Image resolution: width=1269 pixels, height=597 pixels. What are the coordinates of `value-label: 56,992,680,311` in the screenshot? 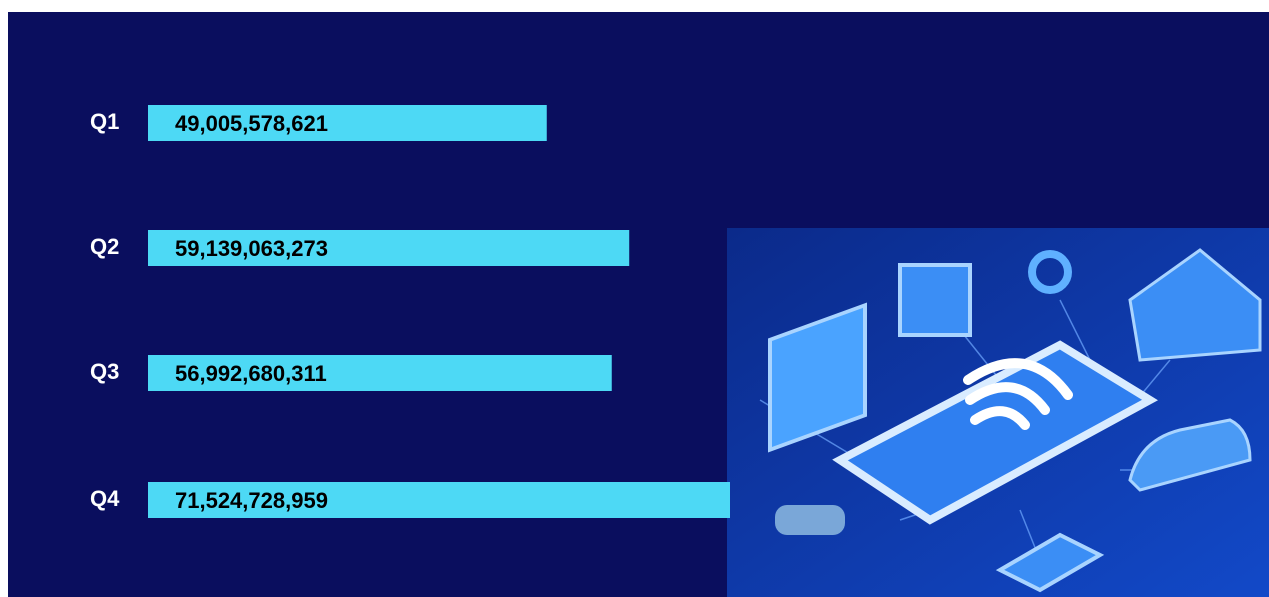 It's located at (251, 373).